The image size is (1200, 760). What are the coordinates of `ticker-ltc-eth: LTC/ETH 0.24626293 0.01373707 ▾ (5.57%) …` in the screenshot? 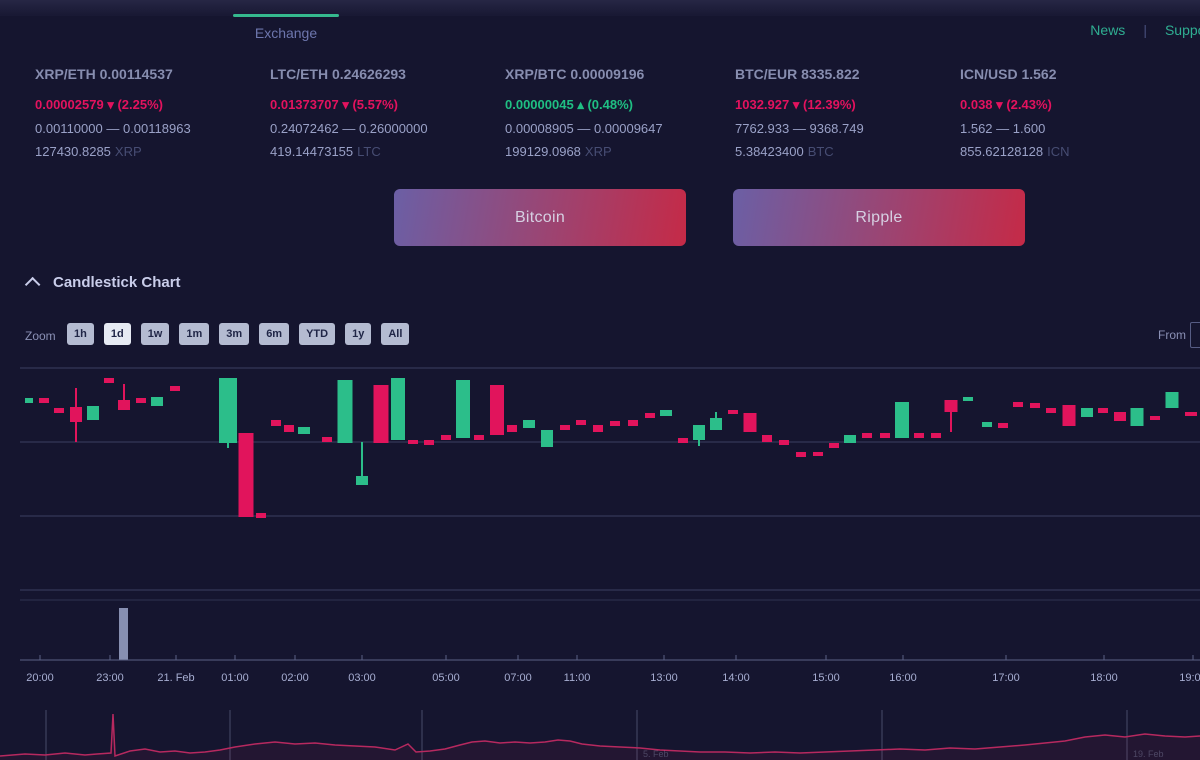 It's located at (386, 112).